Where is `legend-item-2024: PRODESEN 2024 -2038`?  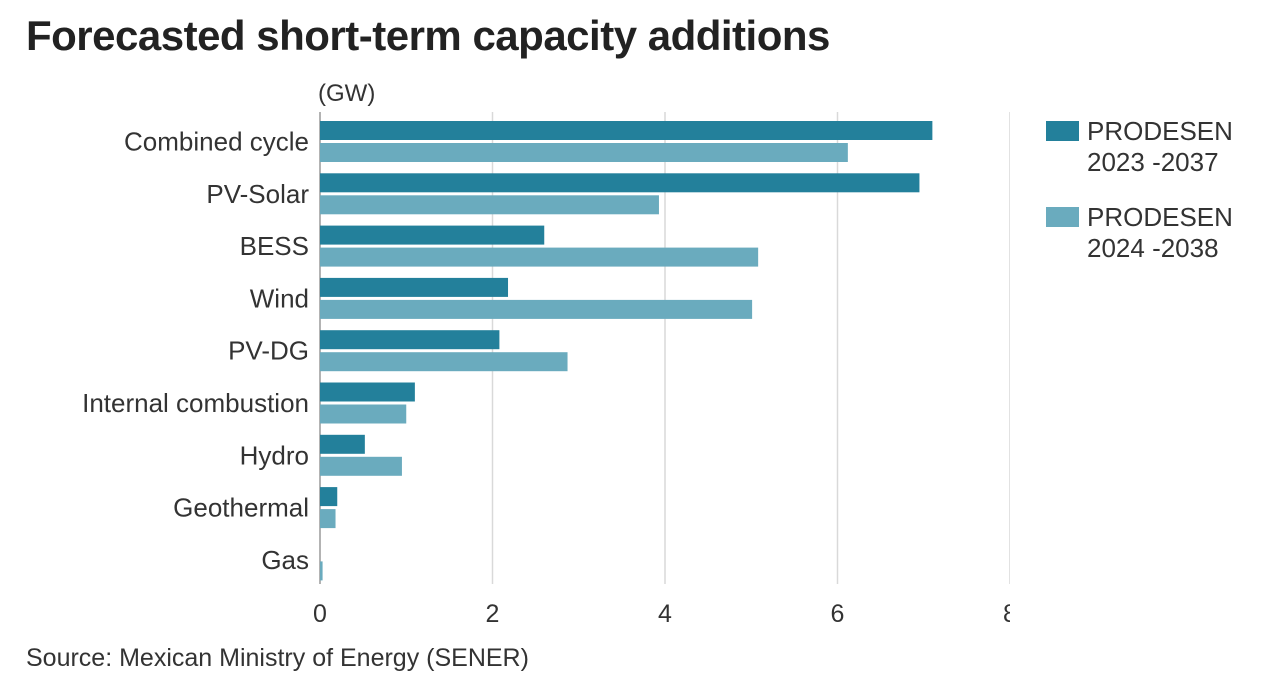 legend-item-2024: PRODESEN 2024 -2038 is located at coordinates (1156, 233).